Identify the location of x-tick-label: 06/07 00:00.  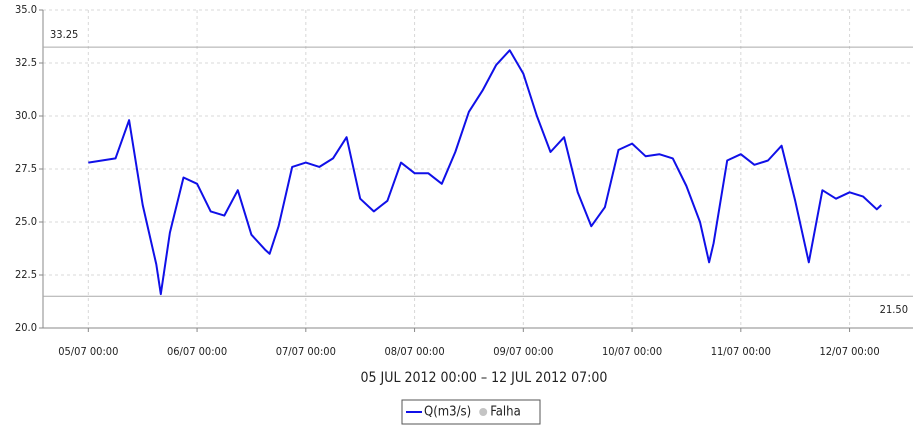
(197, 351).